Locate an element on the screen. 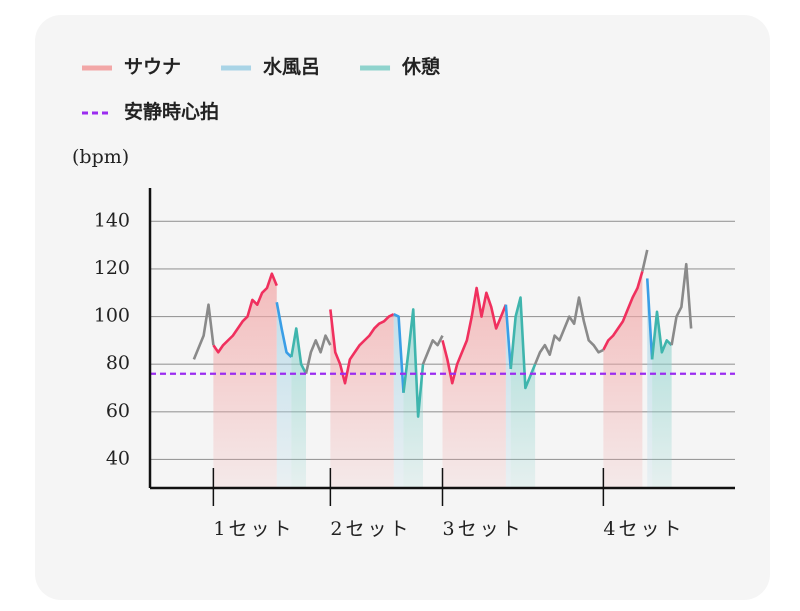 The image size is (800, 611). x-tick-label: 2セット is located at coordinates (370, 529).